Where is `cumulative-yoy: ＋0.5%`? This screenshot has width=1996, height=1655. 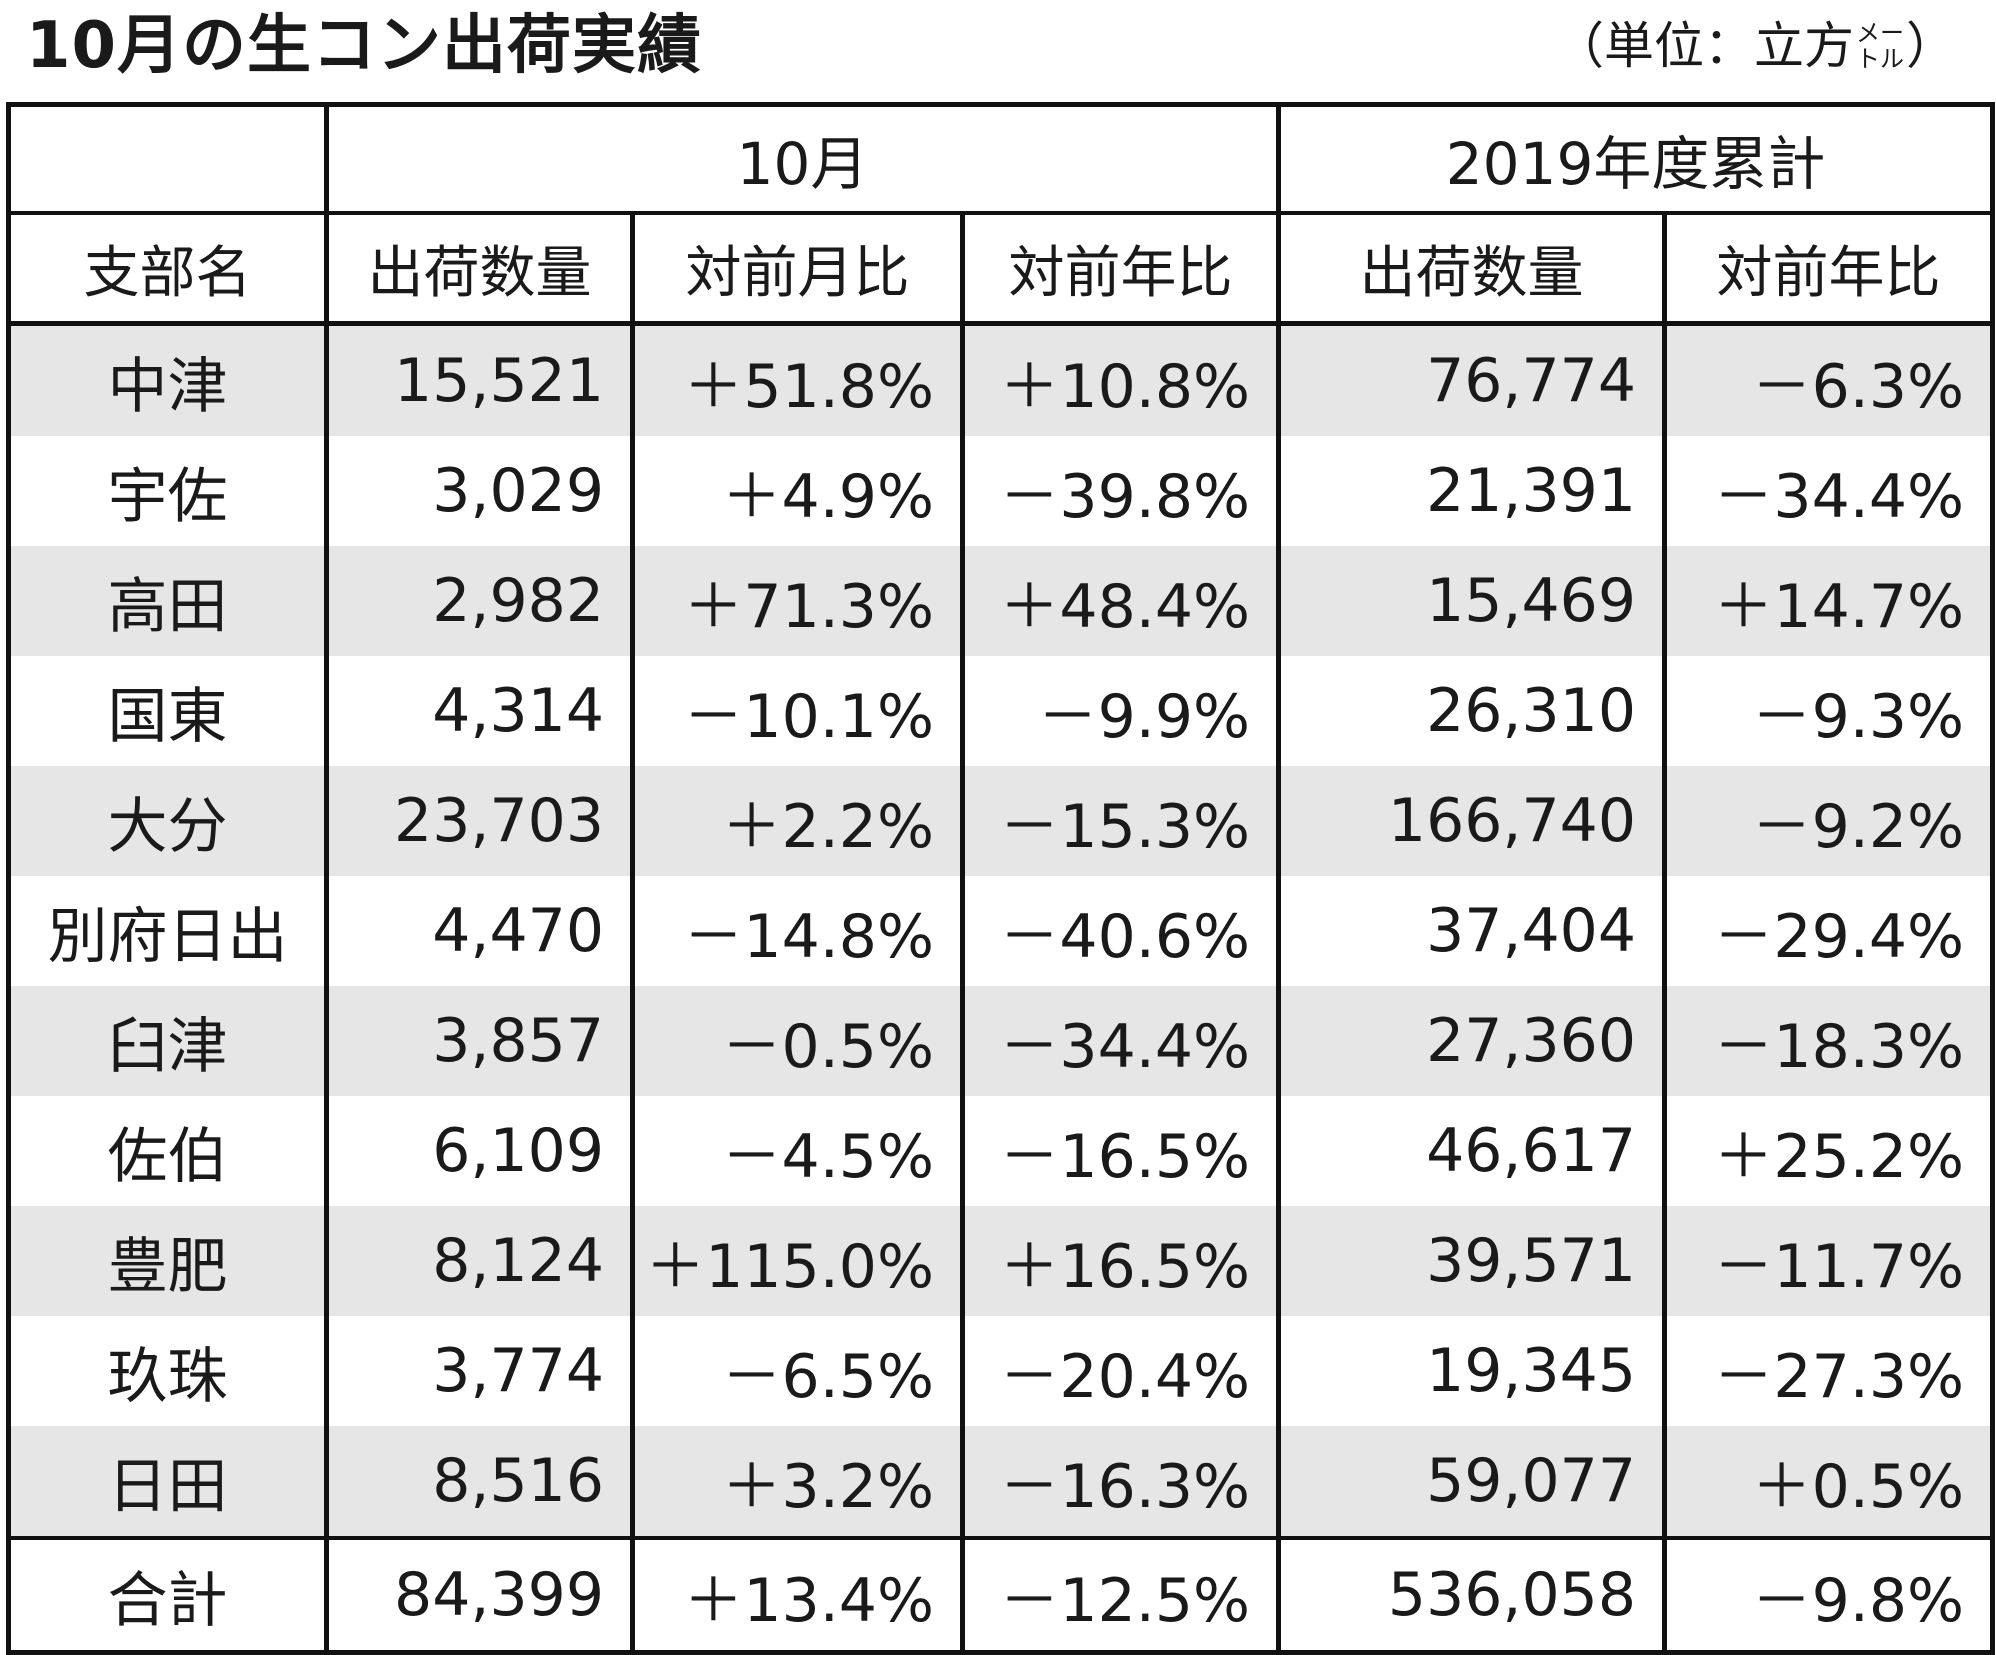
cumulative-yoy: ＋0.5% is located at coordinates (1829, 1482).